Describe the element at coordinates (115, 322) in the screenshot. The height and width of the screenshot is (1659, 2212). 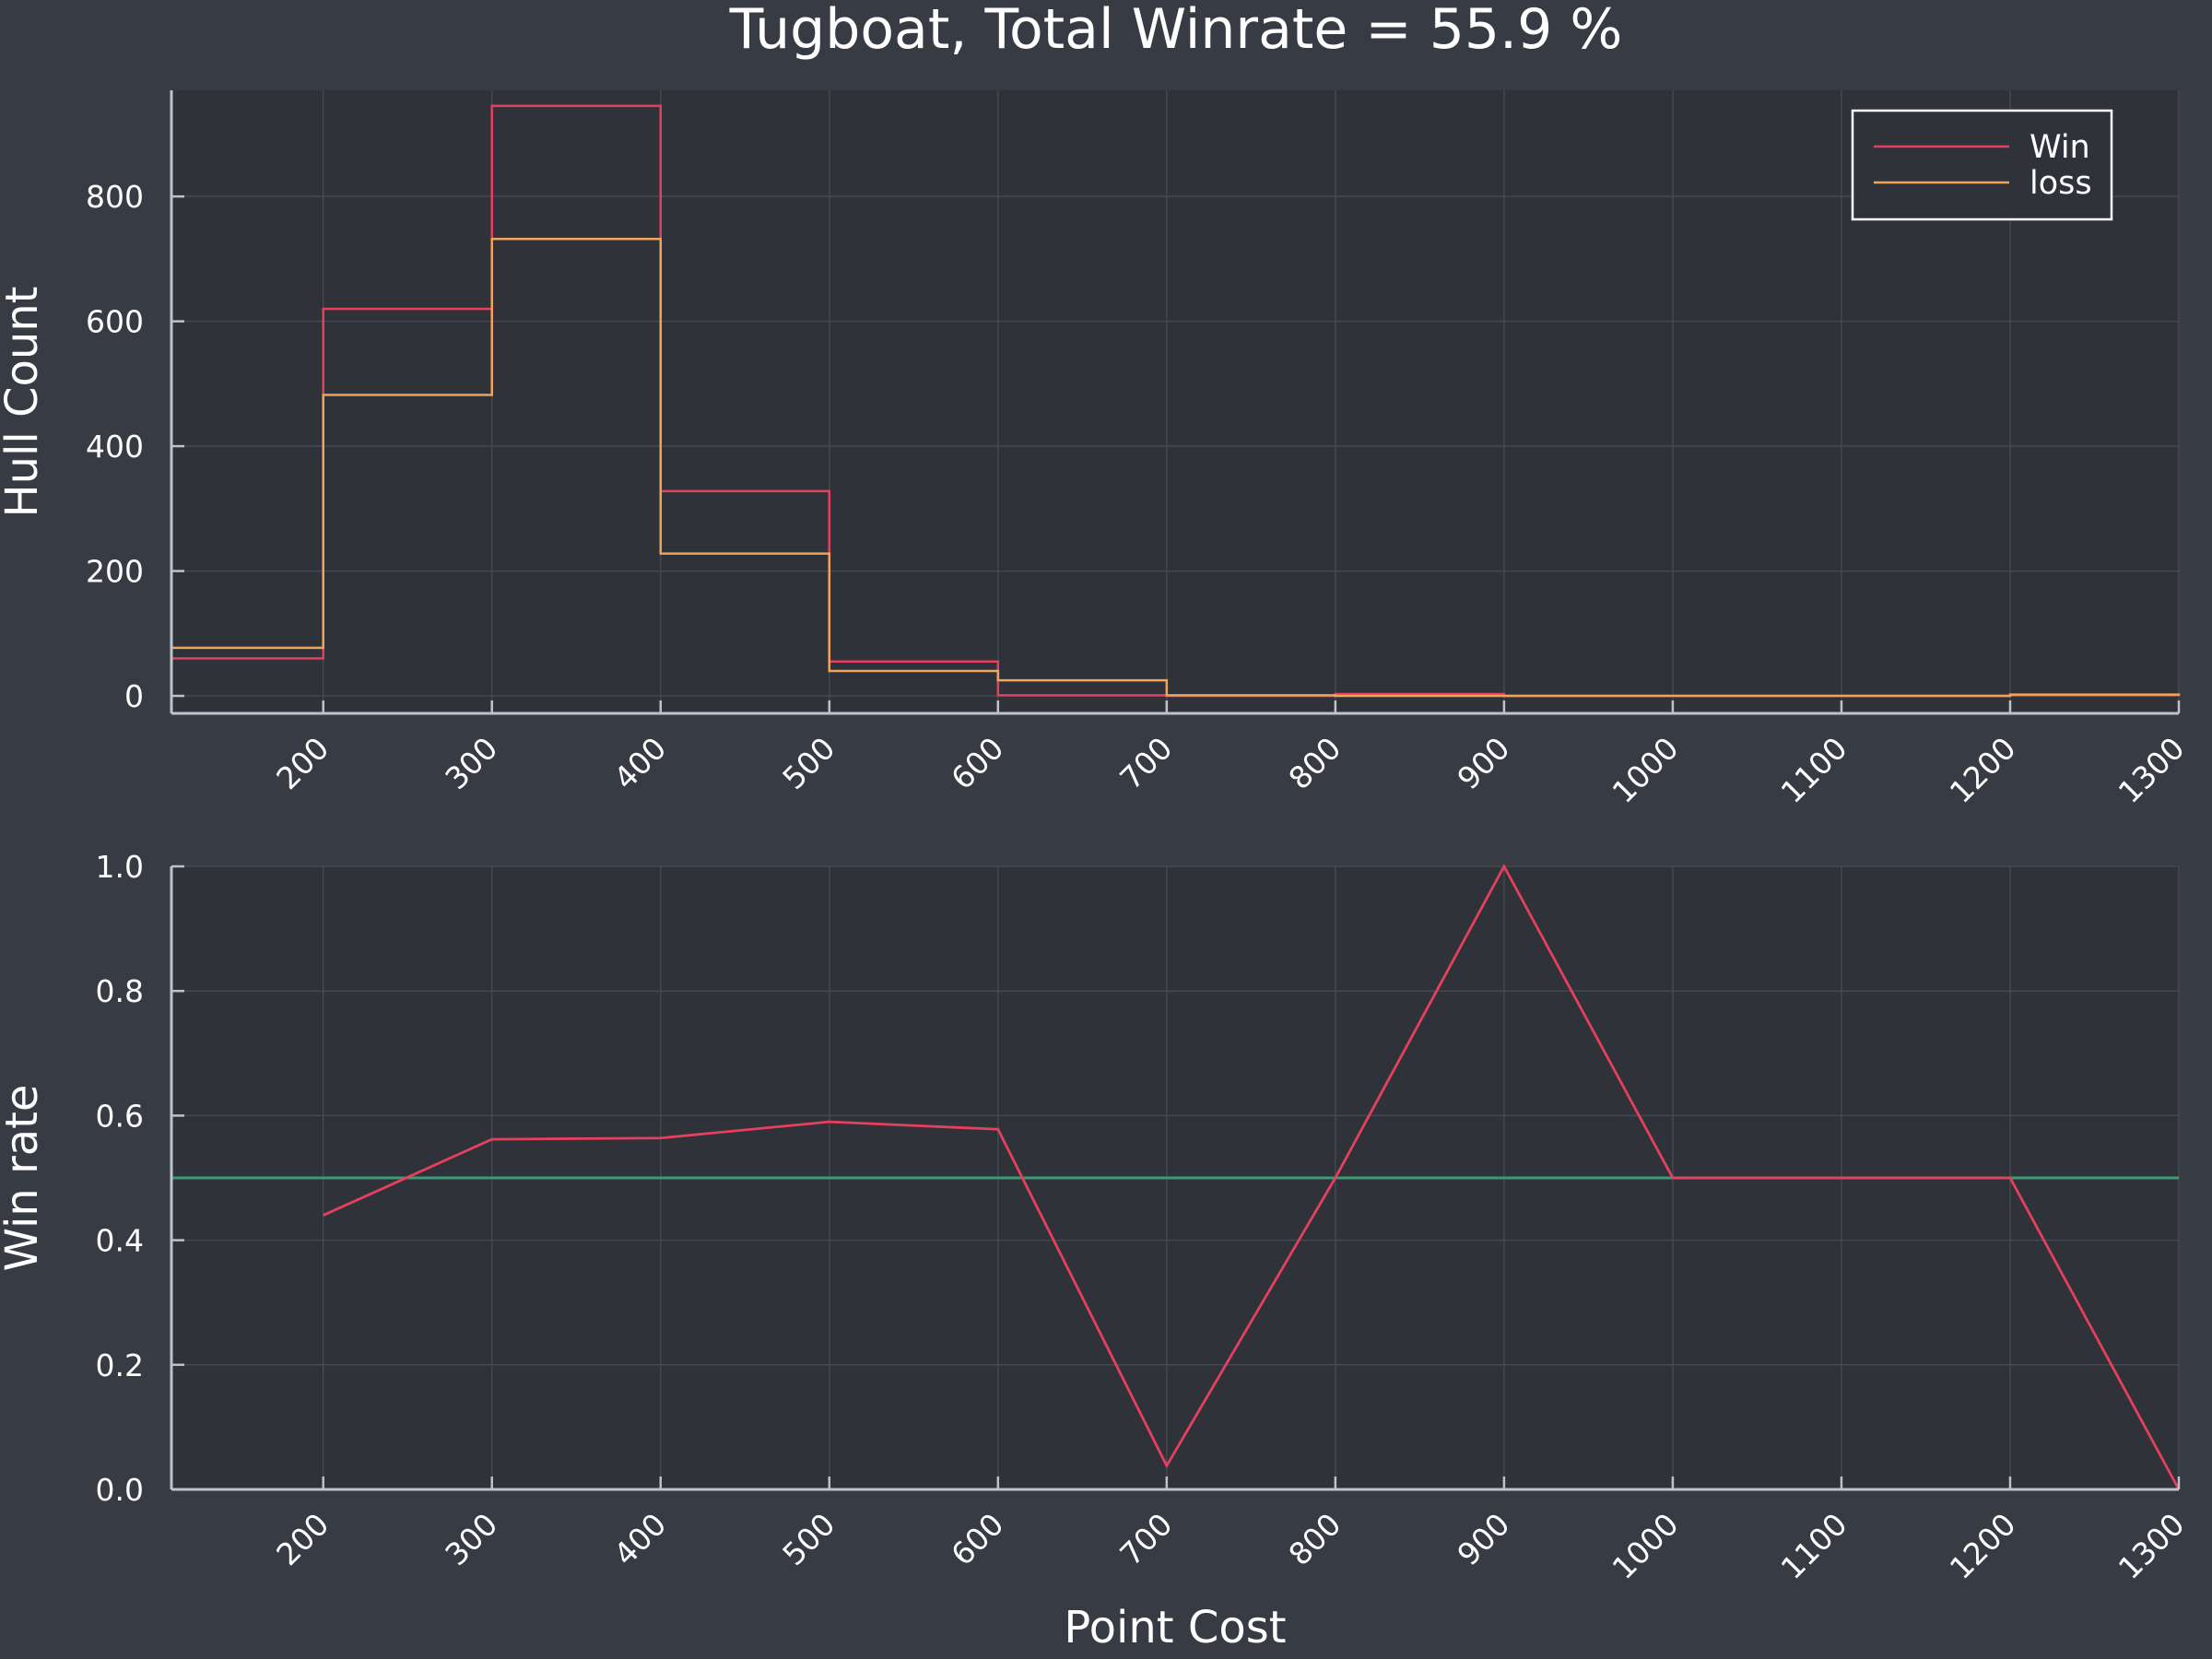
I see `y-tick-label: 600` at that location.